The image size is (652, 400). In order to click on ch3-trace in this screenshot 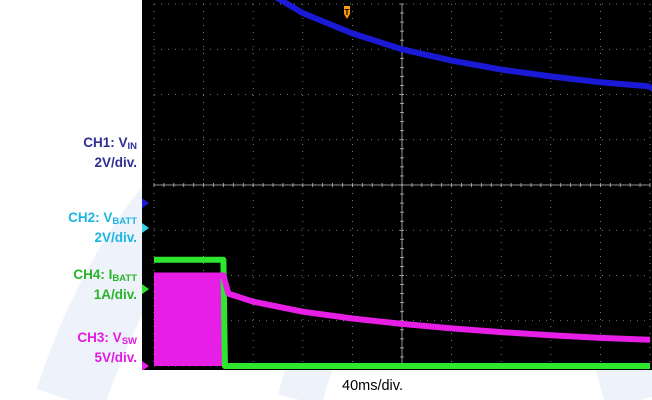, I will do `click(402, 307)`.